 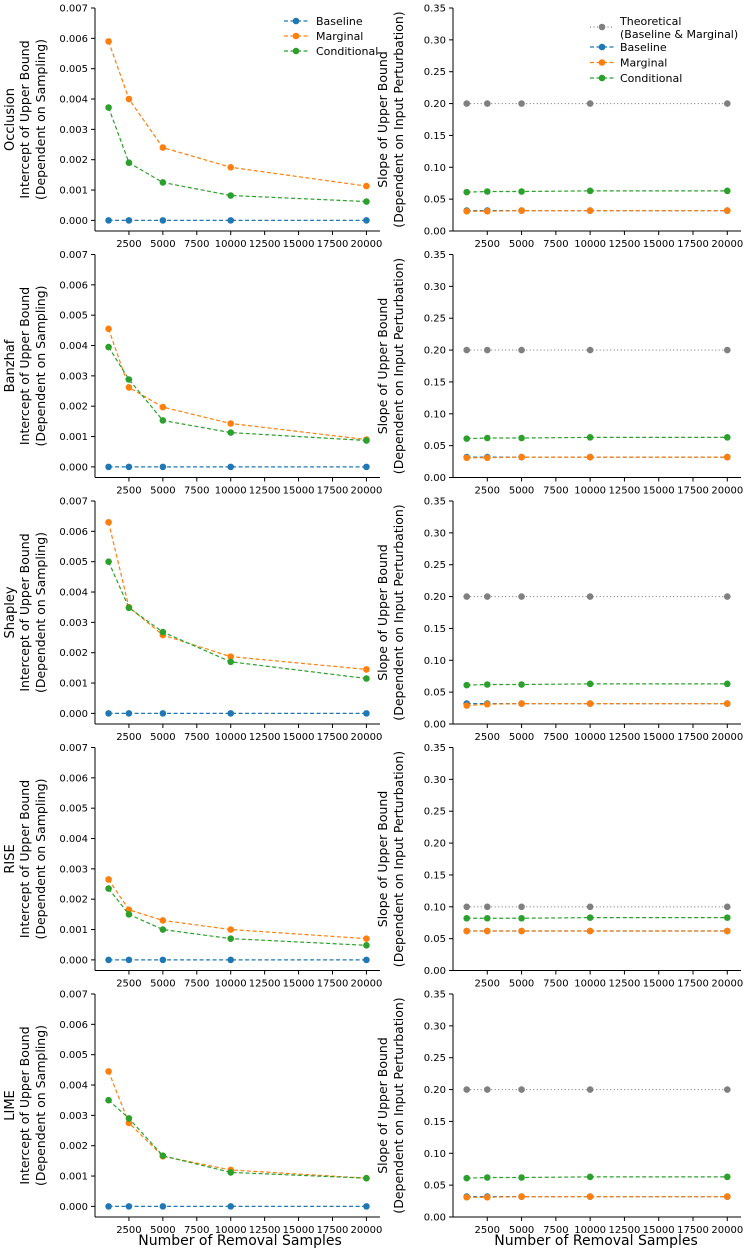 What do you see at coordinates (162, 737) in the screenshot?
I see `x-tick-label: 5000` at bounding box center [162, 737].